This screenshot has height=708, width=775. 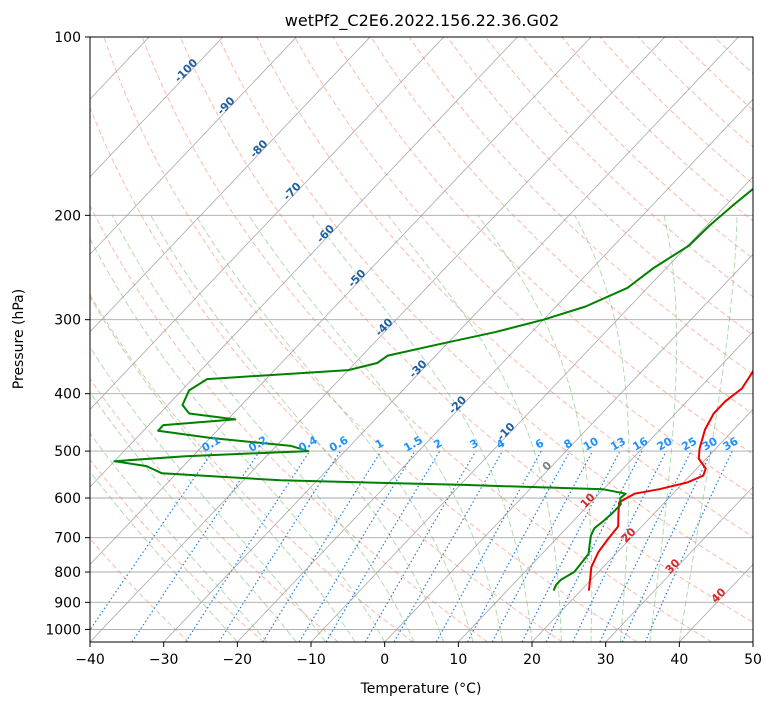 I want to click on mixing-ratio-label: 3, so click(x=474, y=444).